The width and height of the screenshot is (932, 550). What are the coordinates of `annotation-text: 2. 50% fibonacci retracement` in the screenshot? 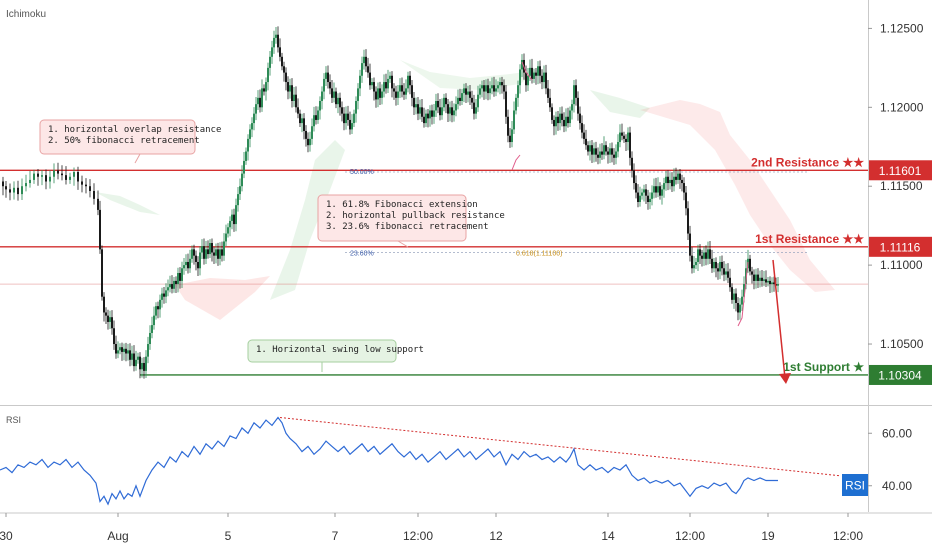 It's located at (124, 141).